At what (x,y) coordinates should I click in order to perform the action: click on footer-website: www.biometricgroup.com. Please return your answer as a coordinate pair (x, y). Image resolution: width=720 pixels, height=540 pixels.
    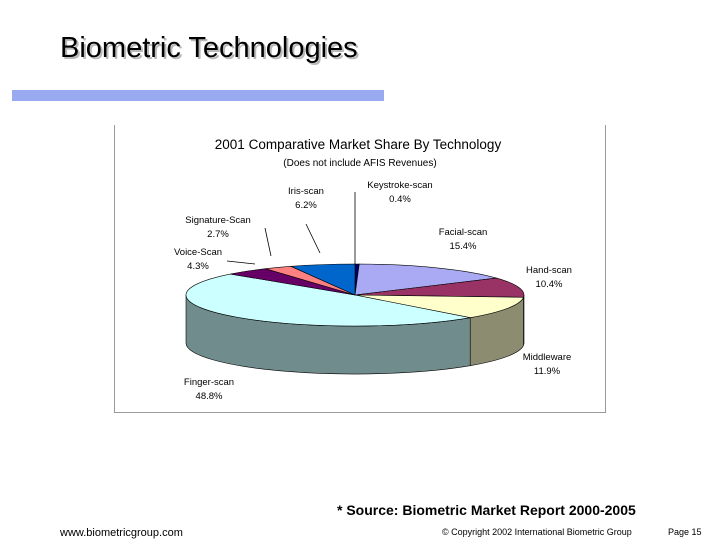
    Looking at the image, I should click on (121, 533).